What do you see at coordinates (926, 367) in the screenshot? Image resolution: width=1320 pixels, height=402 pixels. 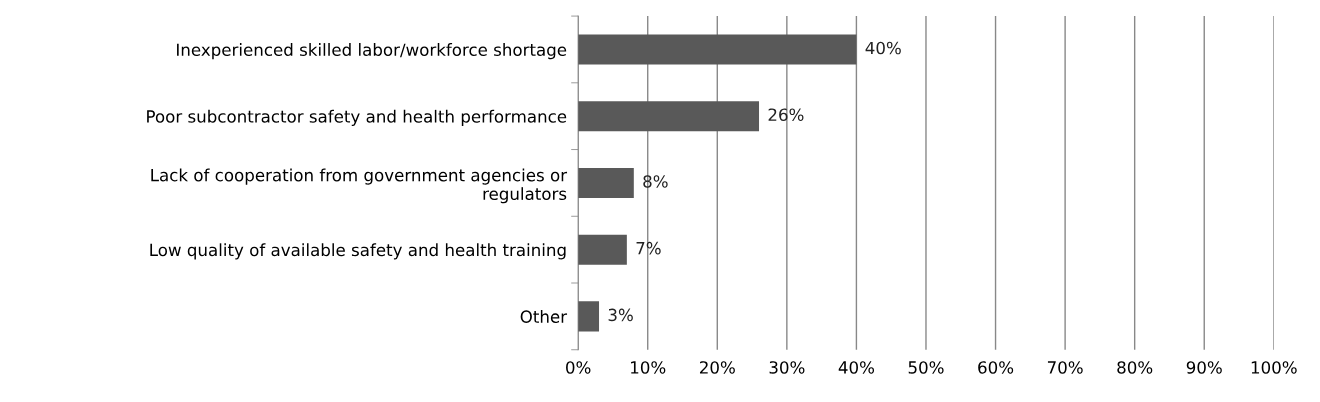 I see `x-tick-label: 50%` at bounding box center [926, 367].